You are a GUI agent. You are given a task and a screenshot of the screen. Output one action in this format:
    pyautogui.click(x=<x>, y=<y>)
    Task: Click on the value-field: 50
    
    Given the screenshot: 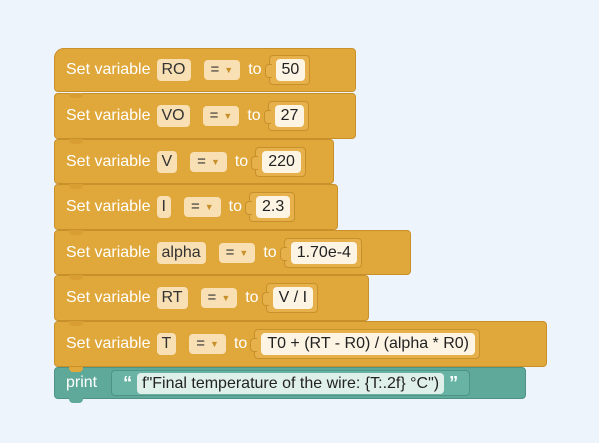 What is the action you would take?
    pyautogui.click(x=290, y=70)
    